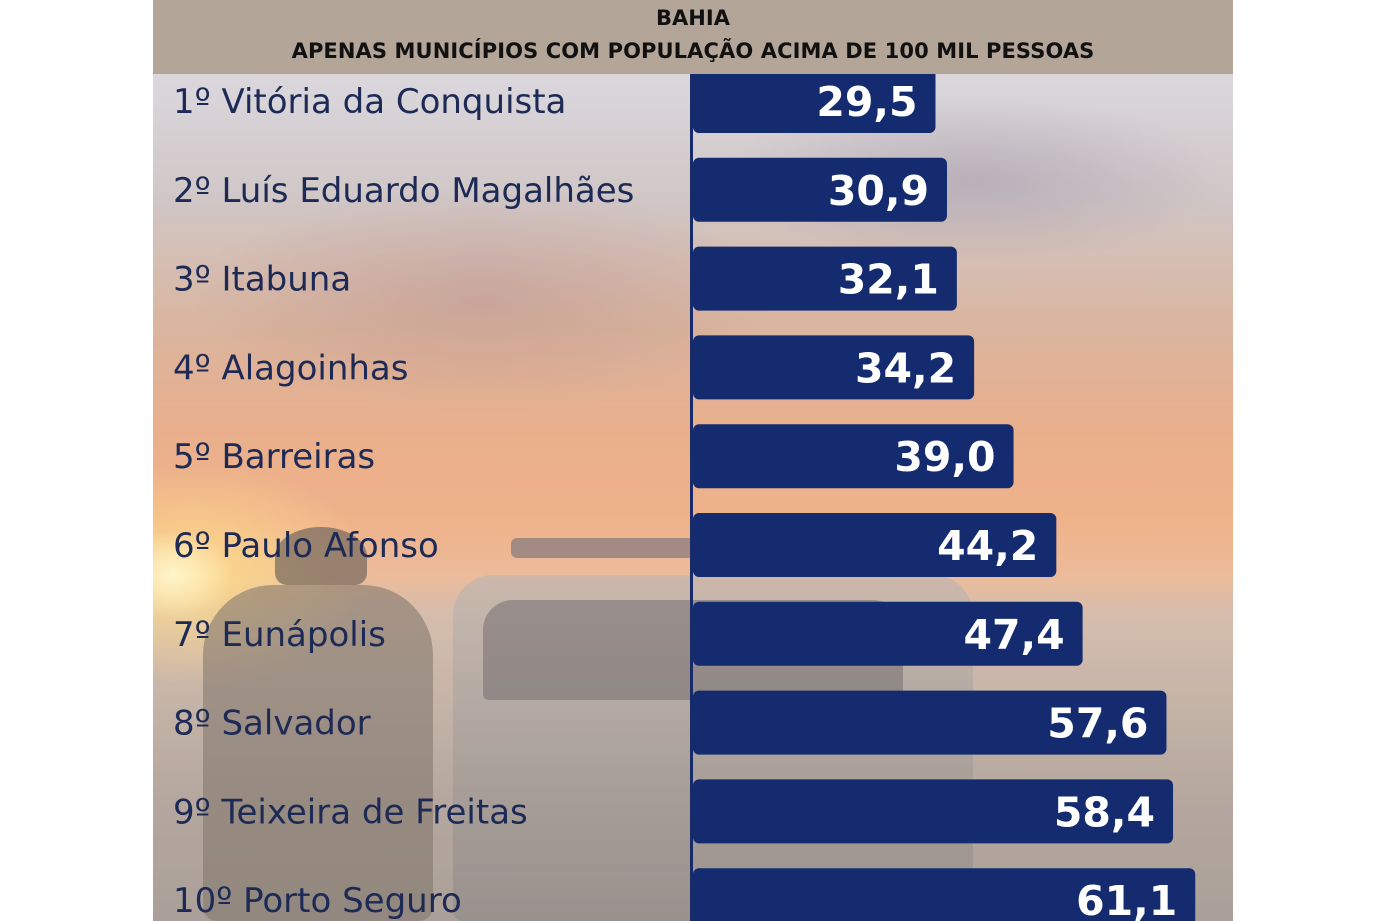 The image size is (1396, 921). What do you see at coordinates (878, 191) in the screenshot?
I see `bar-value-label: 30,9` at bounding box center [878, 191].